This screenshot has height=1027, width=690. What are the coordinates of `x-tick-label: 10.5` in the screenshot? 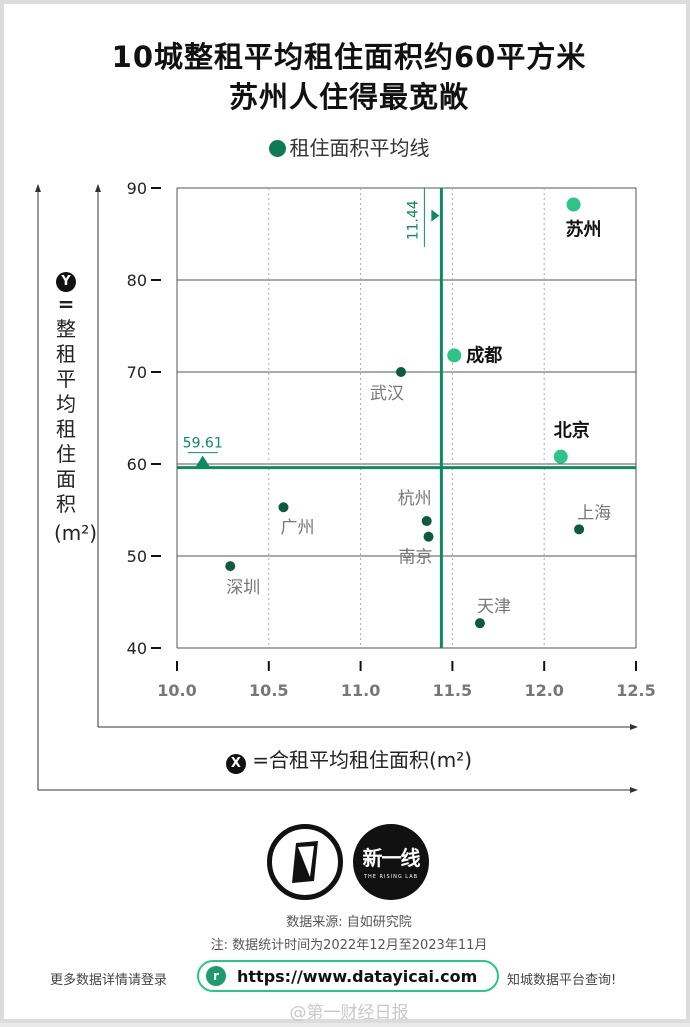 It's located at (268, 690).